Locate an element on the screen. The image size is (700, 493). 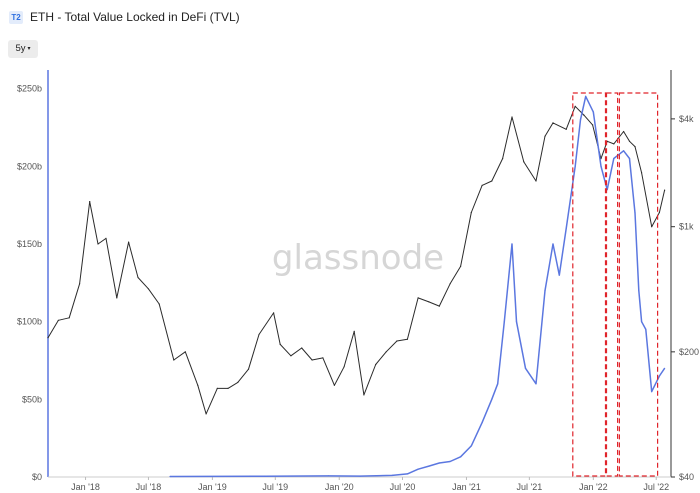
x-tick-label: Jan '22 is located at coordinates (593, 487).